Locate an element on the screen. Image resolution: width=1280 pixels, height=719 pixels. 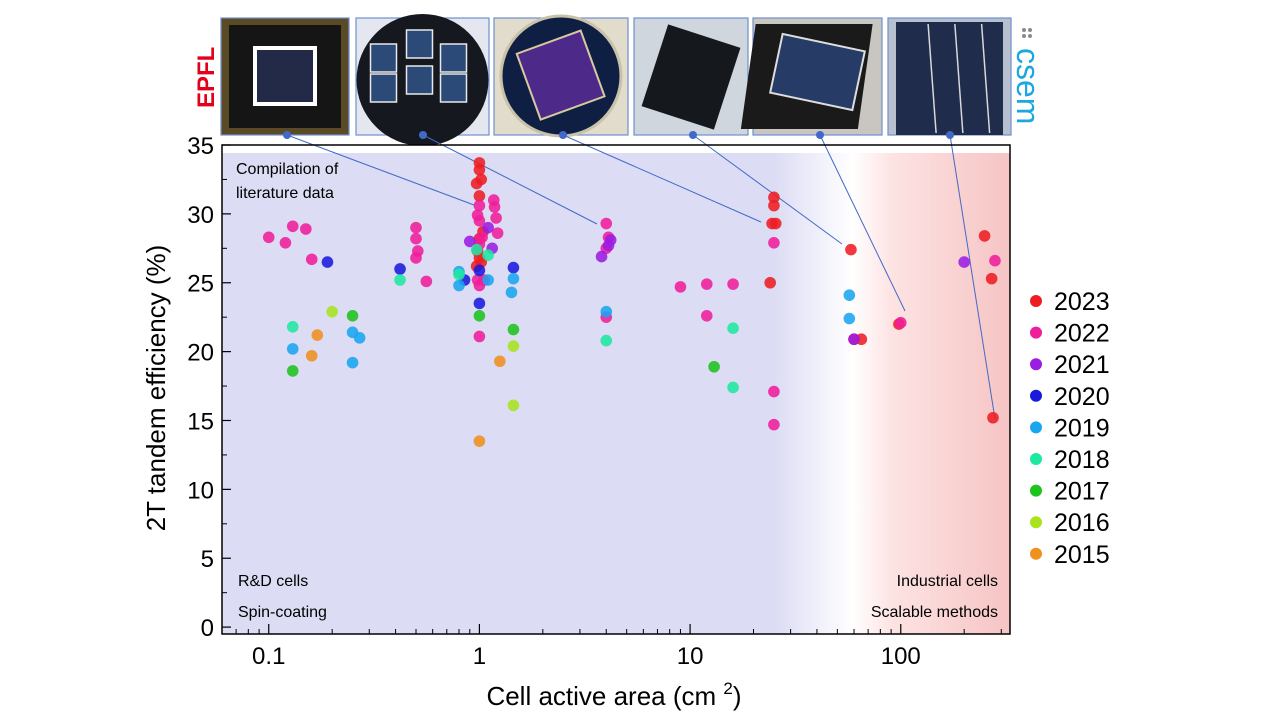
legend-marker-2022 is located at coordinates (1036, 332).